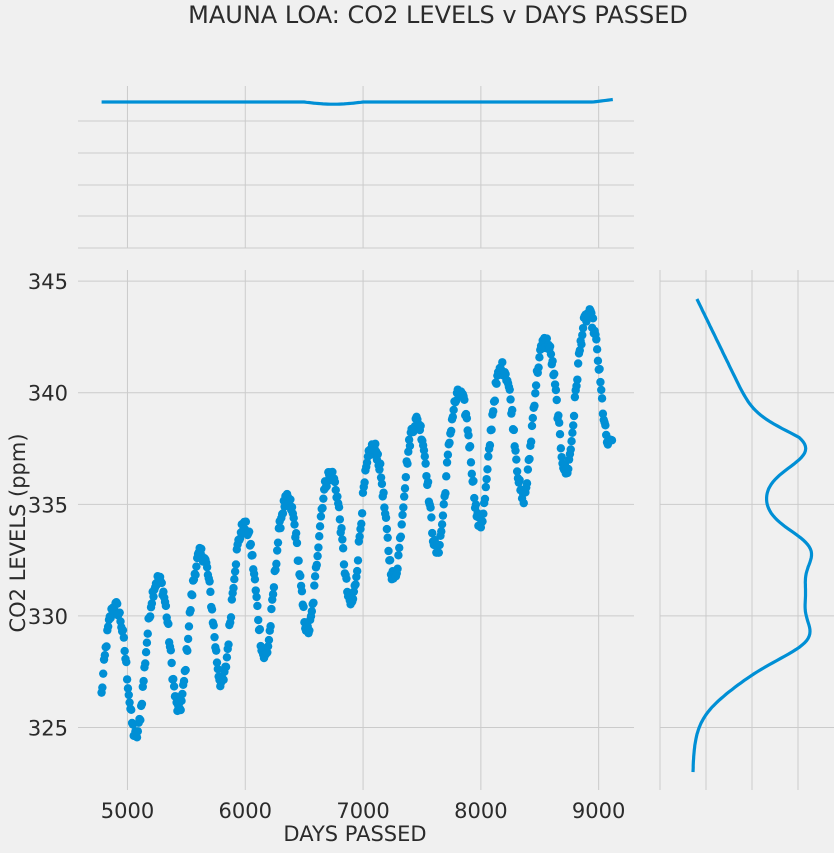 The width and height of the screenshot is (834, 853). I want to click on x-tick-label: 6000, so click(245, 811).